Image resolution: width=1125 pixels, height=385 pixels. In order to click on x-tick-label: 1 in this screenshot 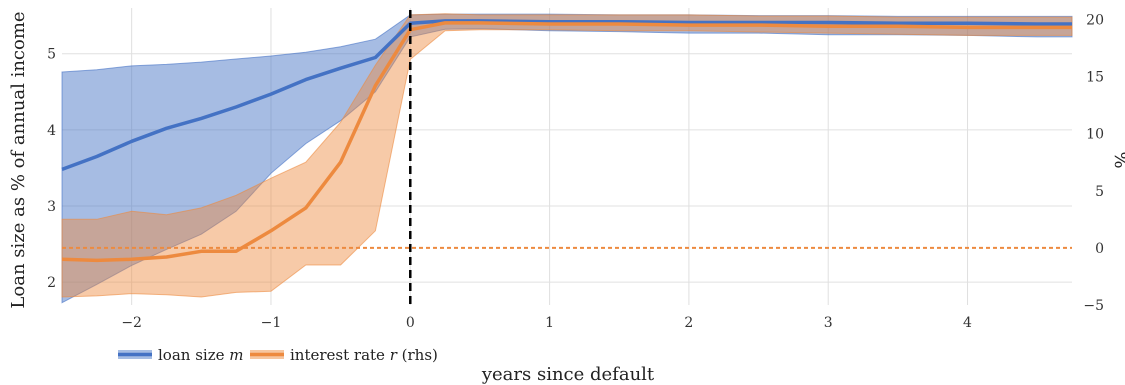, I will do `click(549, 323)`.